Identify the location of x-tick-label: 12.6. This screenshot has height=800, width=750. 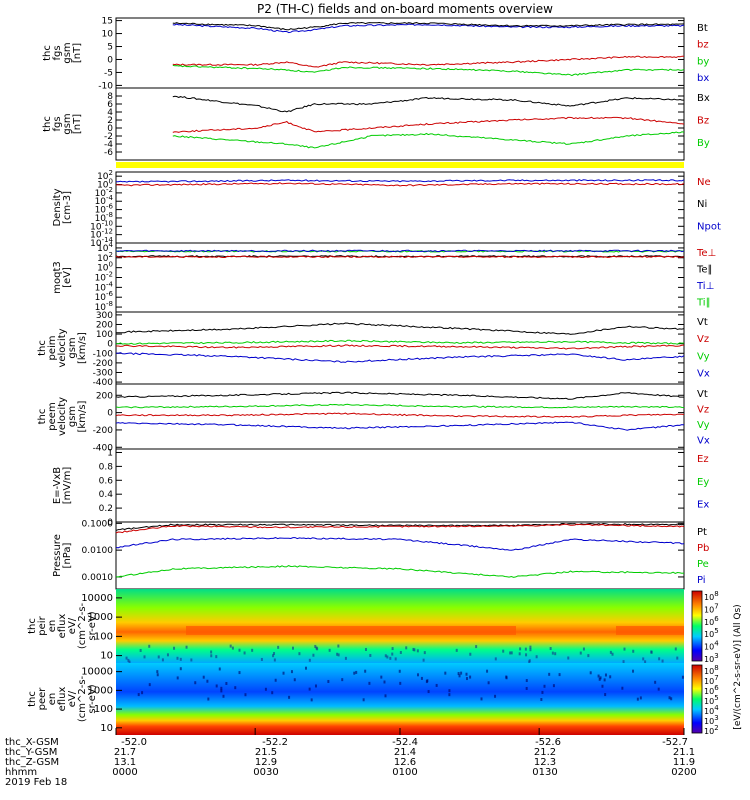
(405, 762).